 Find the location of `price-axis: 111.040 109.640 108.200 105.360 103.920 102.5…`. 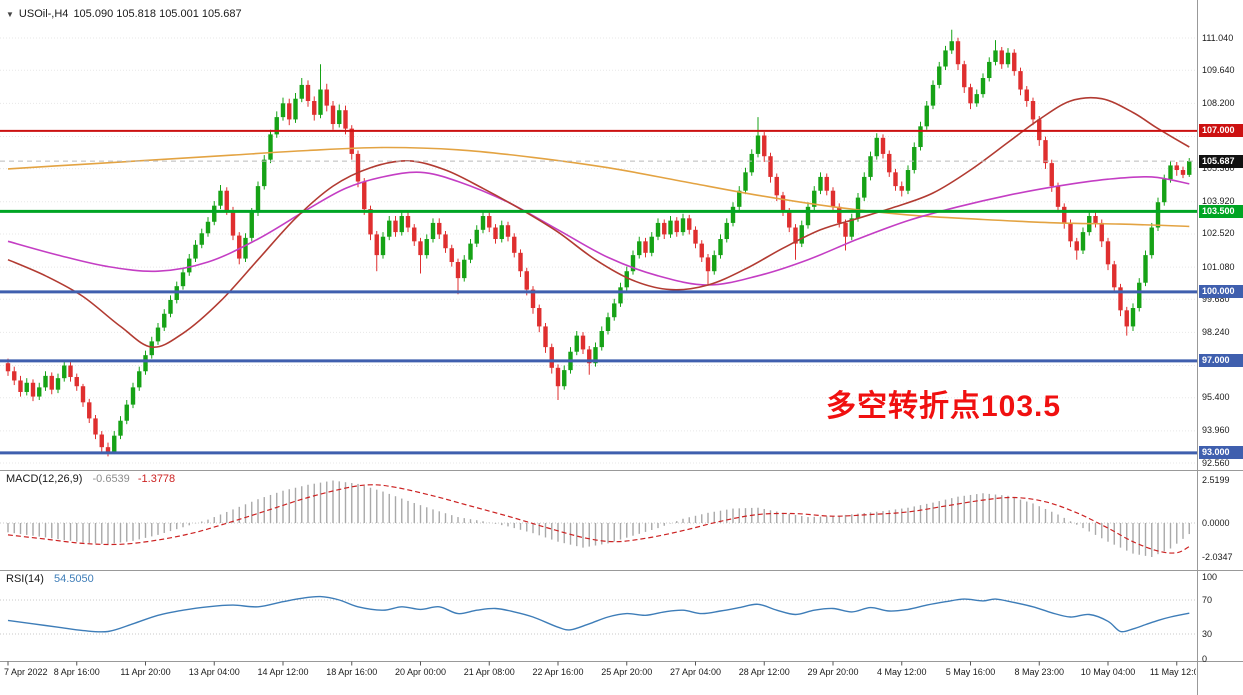

price-axis: 111.040 109.640 108.200 105.360 103.920 102.5… is located at coordinates (1221, 347).